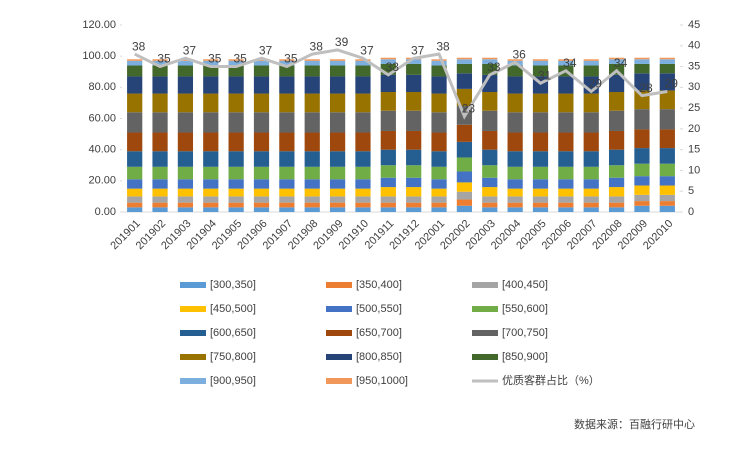  I want to click on y2-tick-label: 5, so click(691, 191).